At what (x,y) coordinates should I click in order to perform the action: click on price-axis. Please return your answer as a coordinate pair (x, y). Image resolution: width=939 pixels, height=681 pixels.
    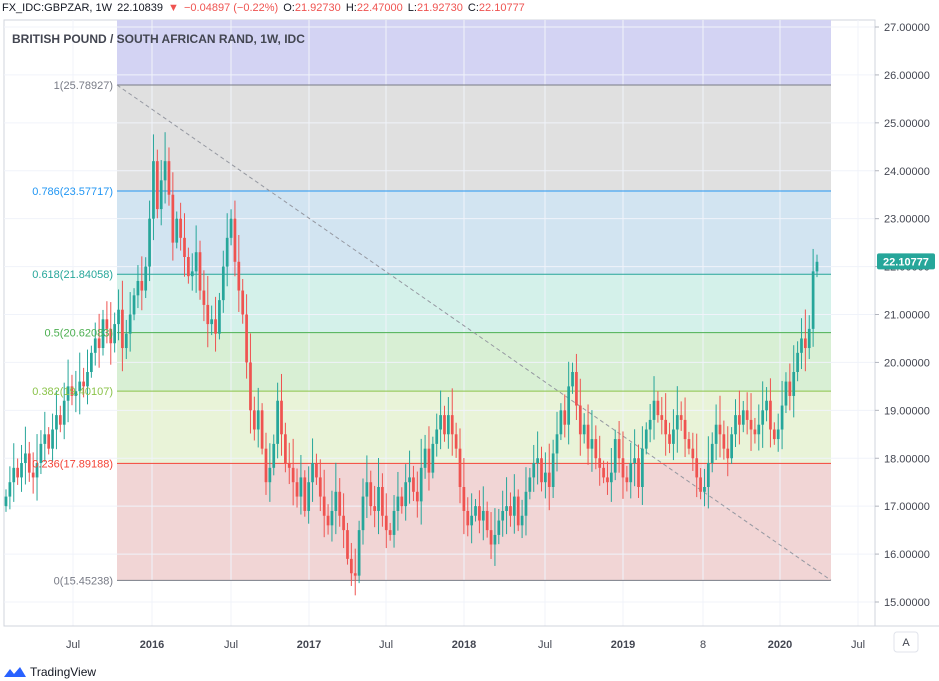
    Looking at the image, I should click on (907, 323).